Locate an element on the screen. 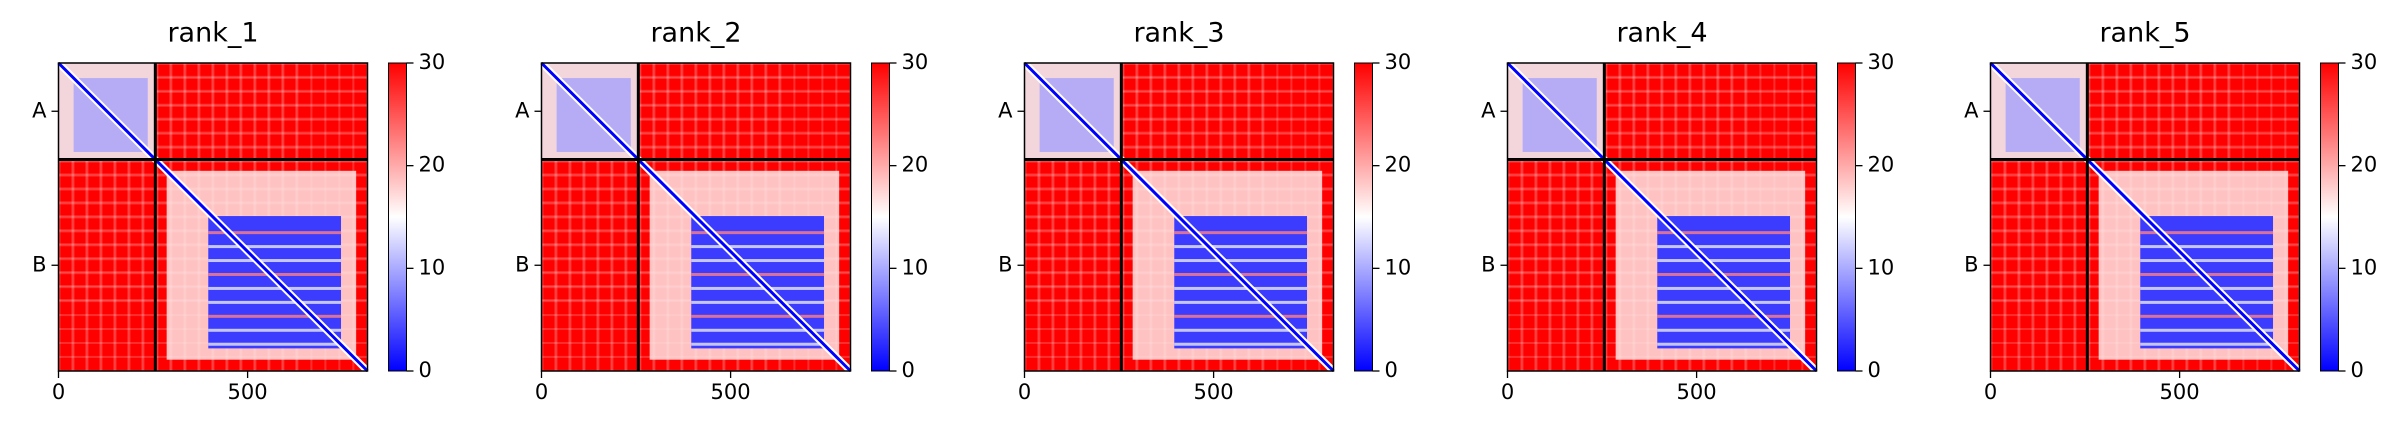 Image resolution: width=2401 pixels, height=438 pixels. panel-title: rank_5 is located at coordinates (2144, 33).